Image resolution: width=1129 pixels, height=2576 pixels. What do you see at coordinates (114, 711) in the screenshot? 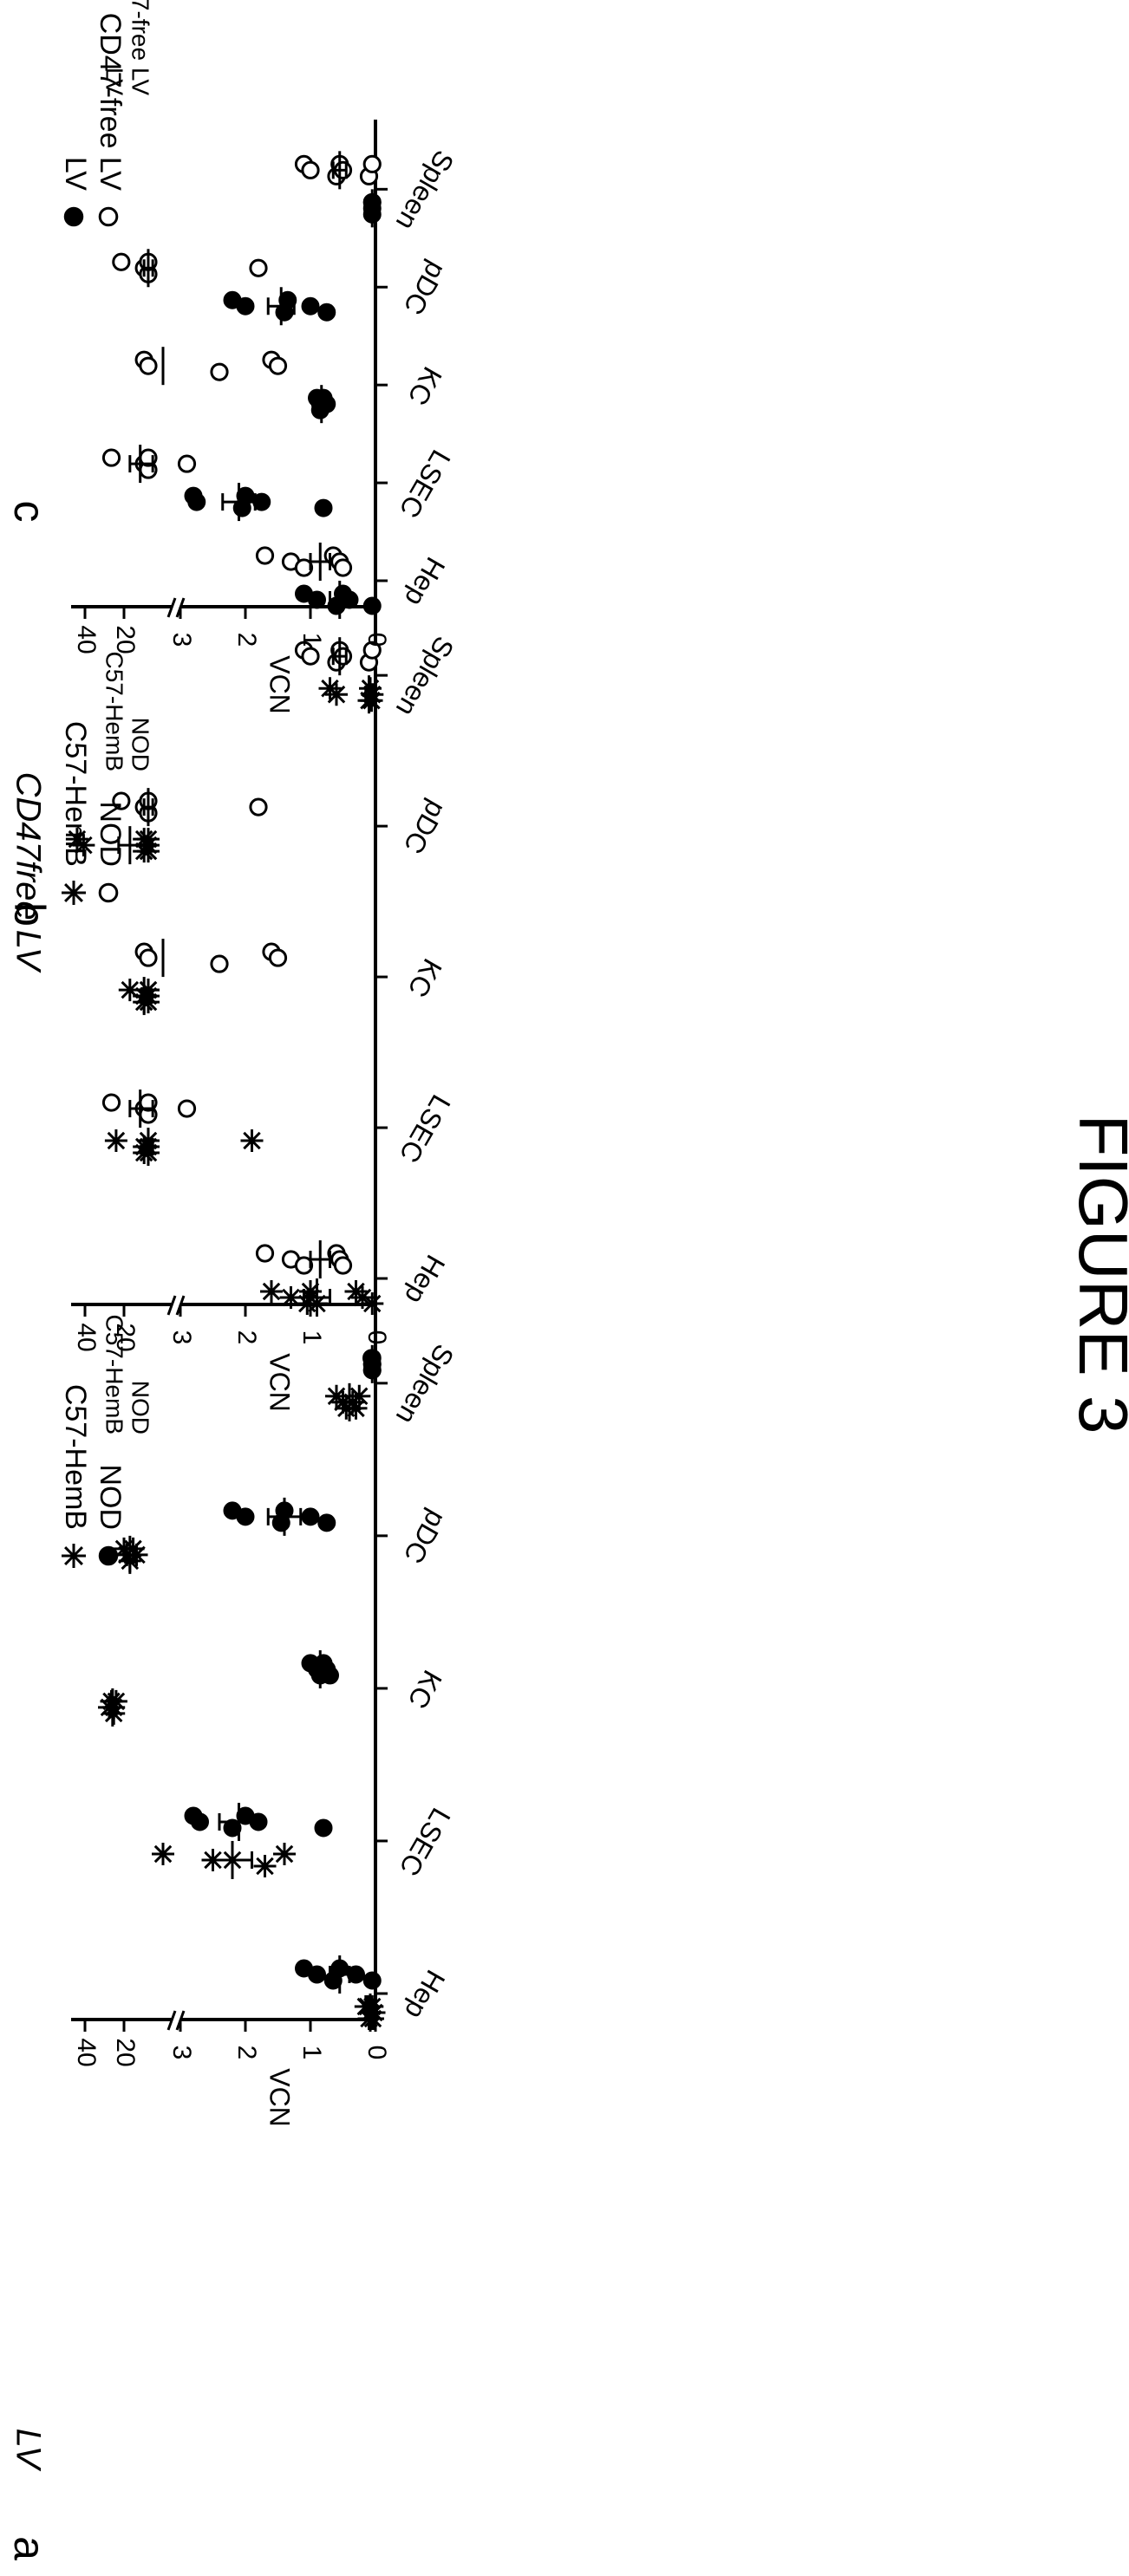
I see `legend-overlap-label: C57-HemB` at bounding box center [114, 711].